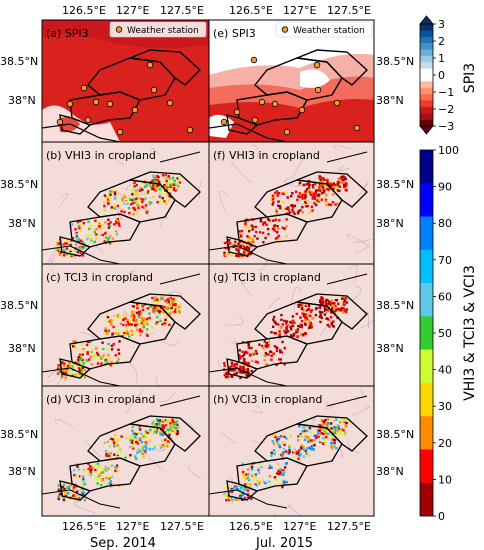 Image resolution: width=484 pixels, height=550 pixels. I want to click on panel-h, so click(291, 451).